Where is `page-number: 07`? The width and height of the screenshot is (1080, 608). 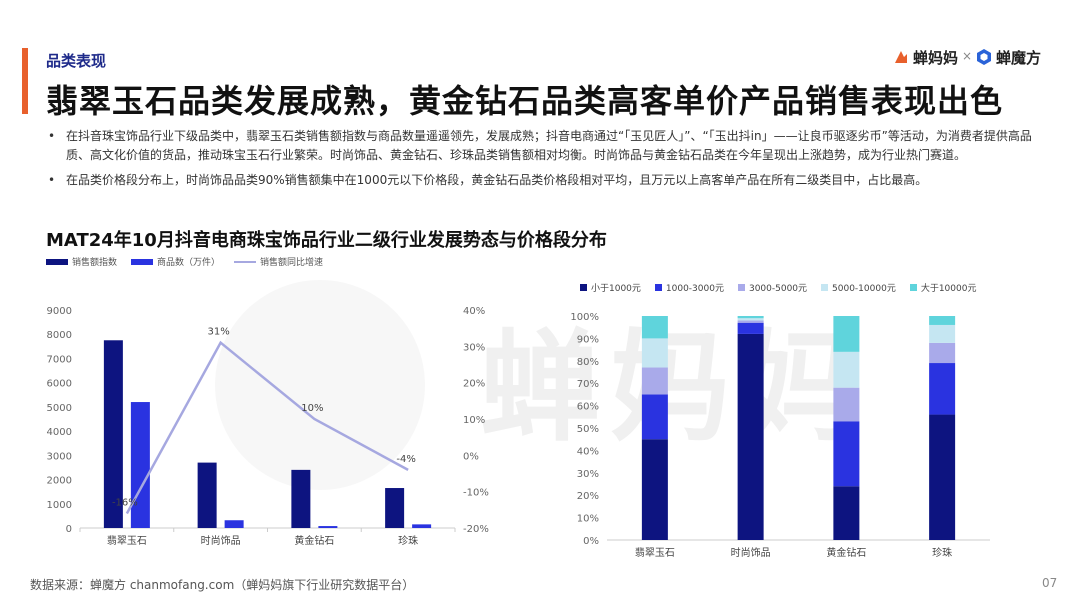
page-number: 07 is located at coordinates (1050, 583).